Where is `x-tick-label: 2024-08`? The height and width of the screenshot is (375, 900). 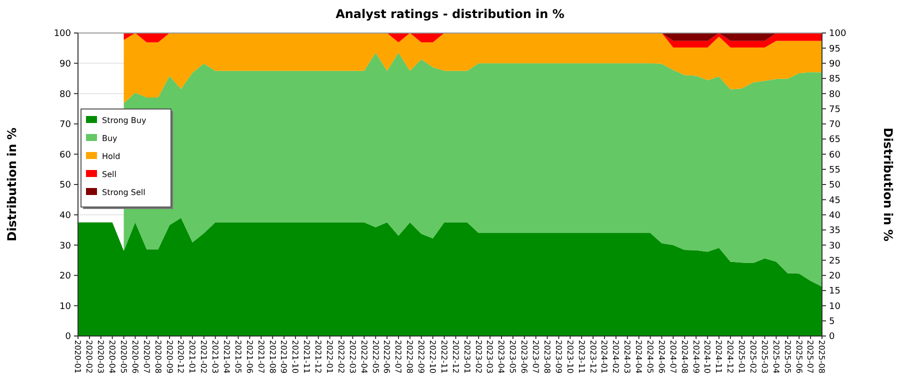 x-tick-label: 2024-08 is located at coordinates (684, 357).